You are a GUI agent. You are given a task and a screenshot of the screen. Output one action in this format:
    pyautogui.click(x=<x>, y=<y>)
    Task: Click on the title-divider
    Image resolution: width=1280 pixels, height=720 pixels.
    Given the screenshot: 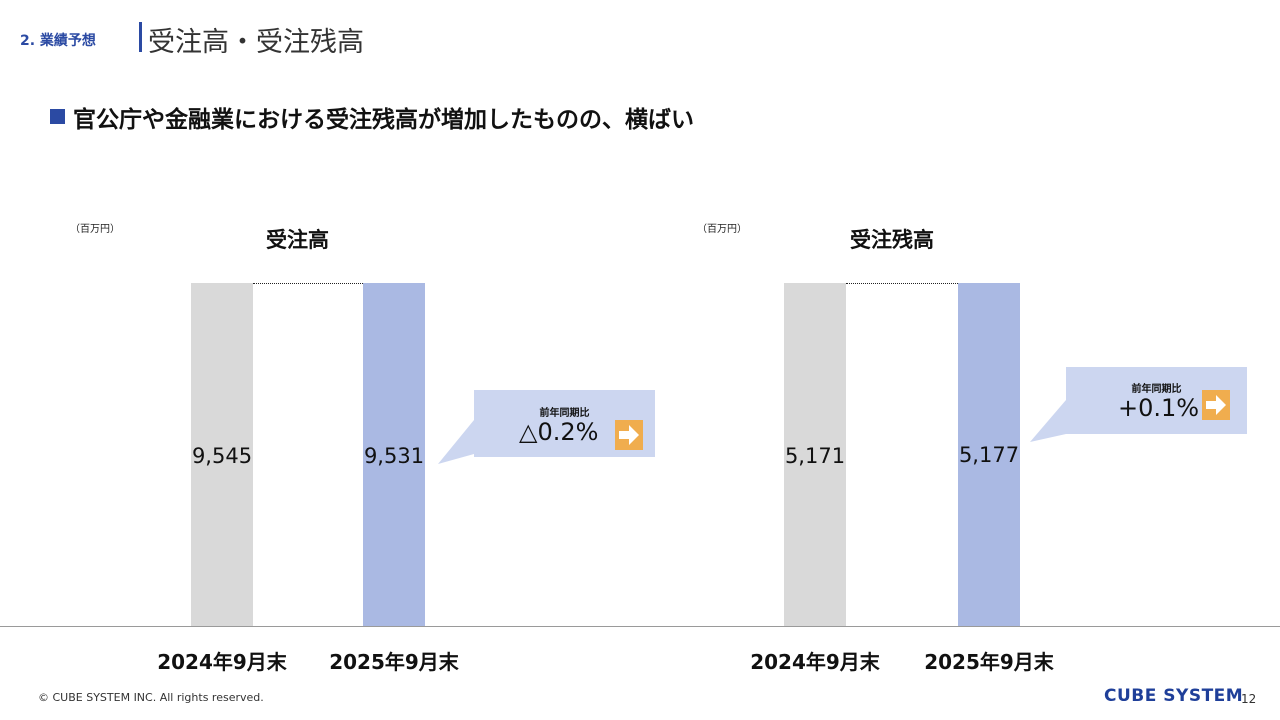 What is the action you would take?
    pyautogui.click(x=140, y=37)
    